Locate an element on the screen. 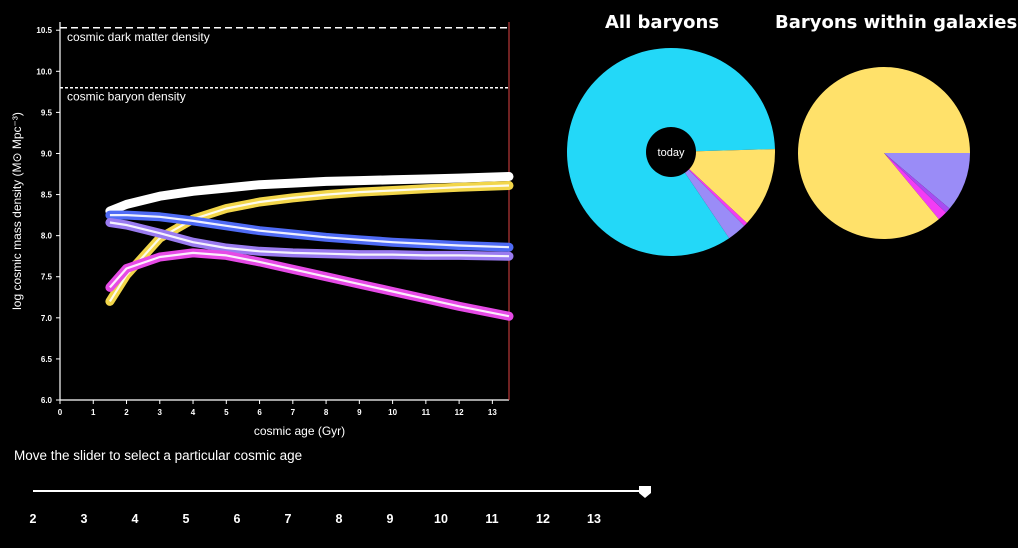 This screenshot has width=1018, height=548. x-tick-label: 12 is located at coordinates (459, 412).